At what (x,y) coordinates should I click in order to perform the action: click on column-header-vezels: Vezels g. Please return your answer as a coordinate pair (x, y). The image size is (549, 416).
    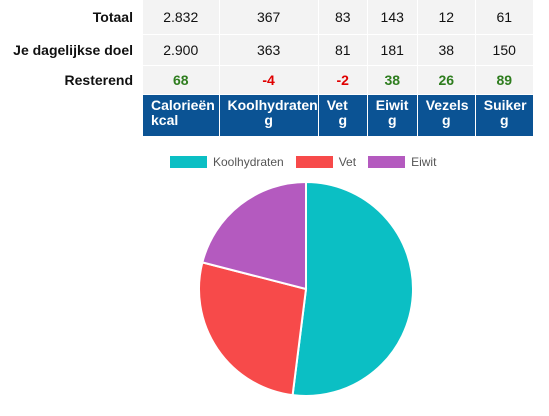
    Looking at the image, I should click on (446, 115).